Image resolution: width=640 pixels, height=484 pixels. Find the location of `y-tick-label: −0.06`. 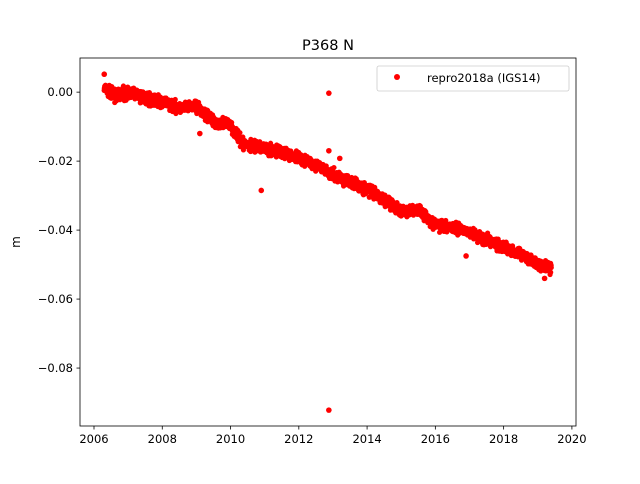

y-tick-label: −0.06 is located at coordinates (55, 299).